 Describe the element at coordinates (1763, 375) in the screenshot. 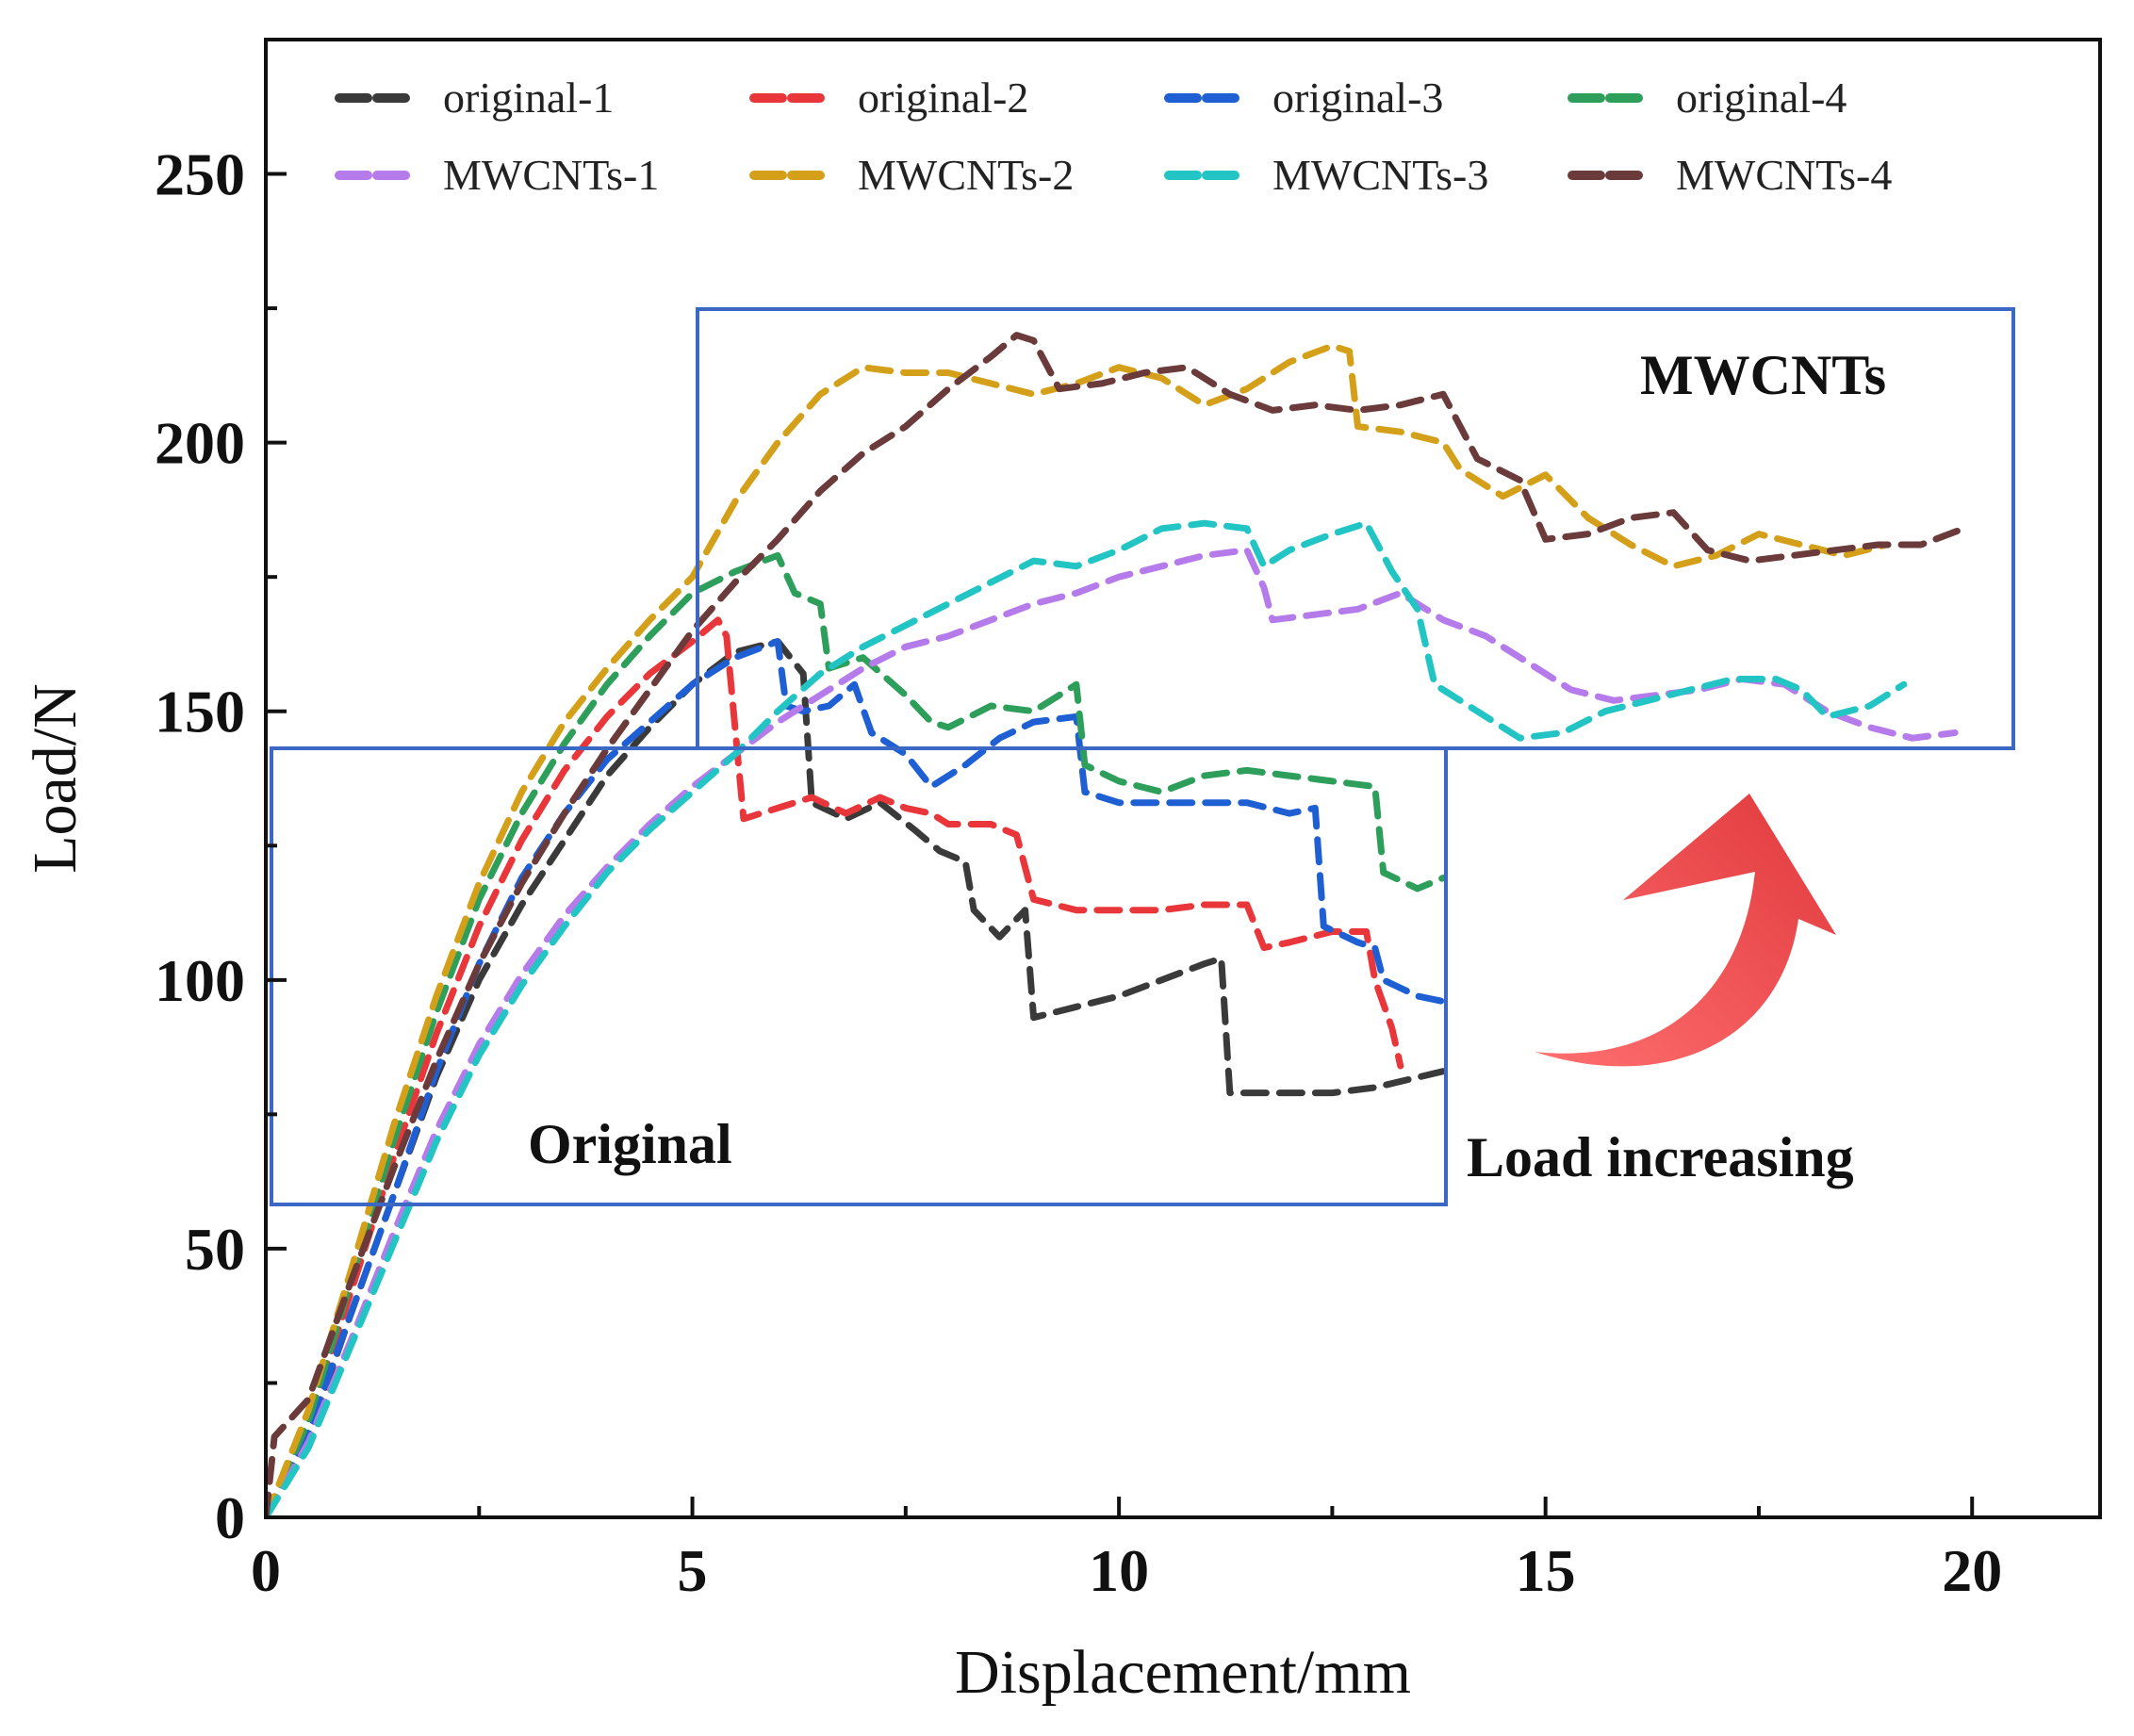

I see `annotation-mwcnts: MWCNTs` at that location.